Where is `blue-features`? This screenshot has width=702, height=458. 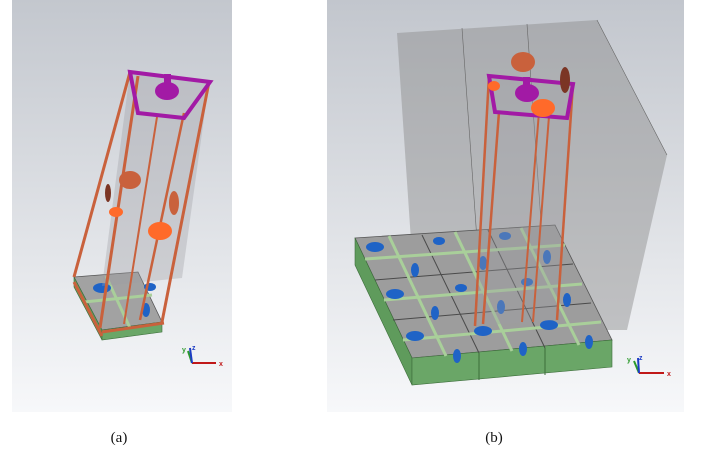 blue-features is located at coordinates (479, 297).